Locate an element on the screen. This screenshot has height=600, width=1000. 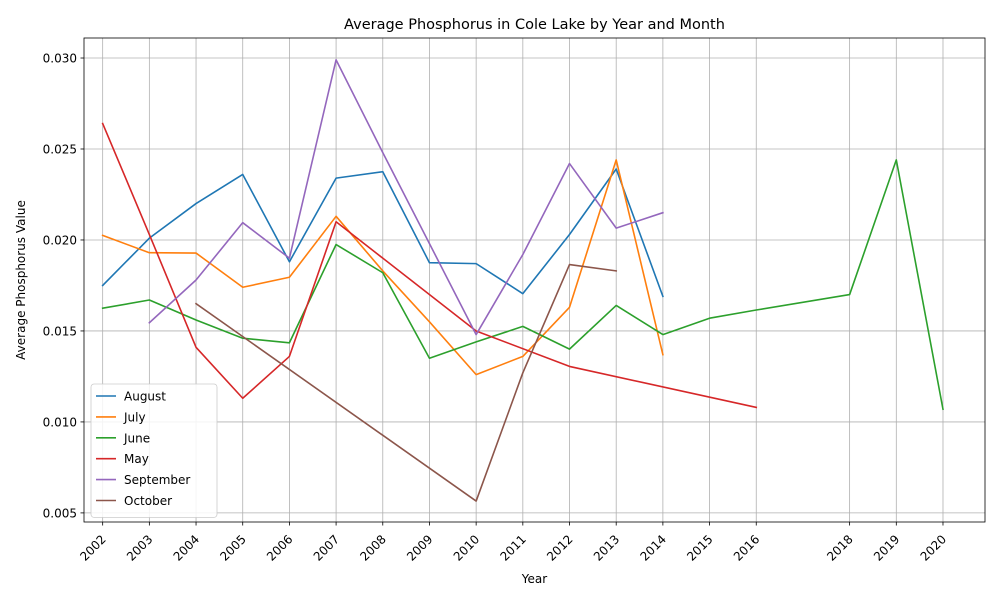
series-line-august is located at coordinates (382, 233).